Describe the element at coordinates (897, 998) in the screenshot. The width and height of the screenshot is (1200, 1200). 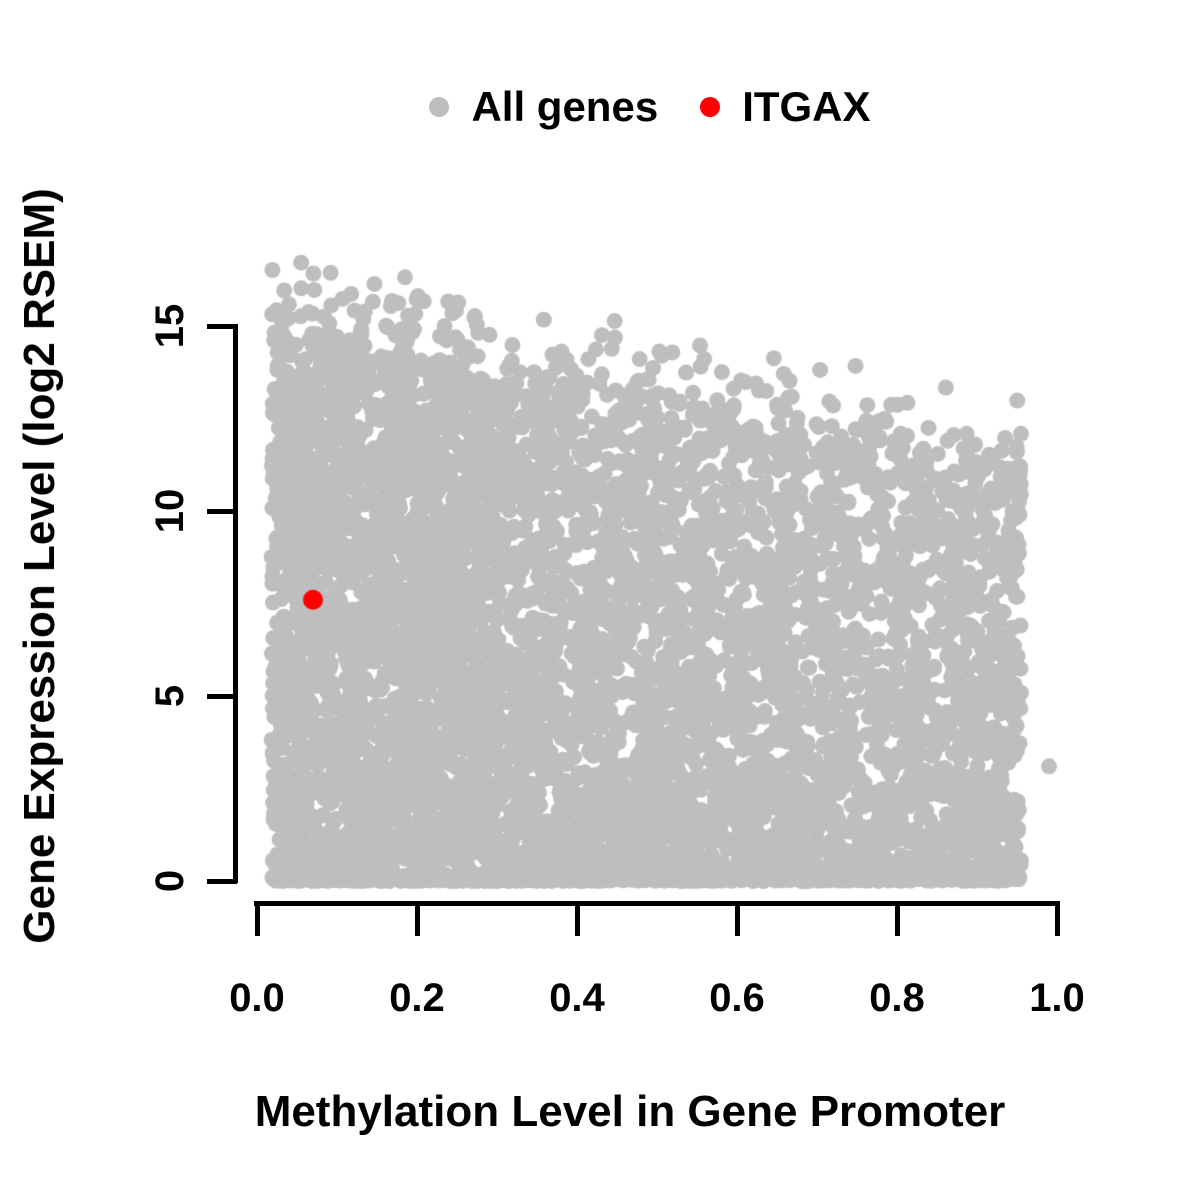
I see `x-tick-label: 0.8` at that location.